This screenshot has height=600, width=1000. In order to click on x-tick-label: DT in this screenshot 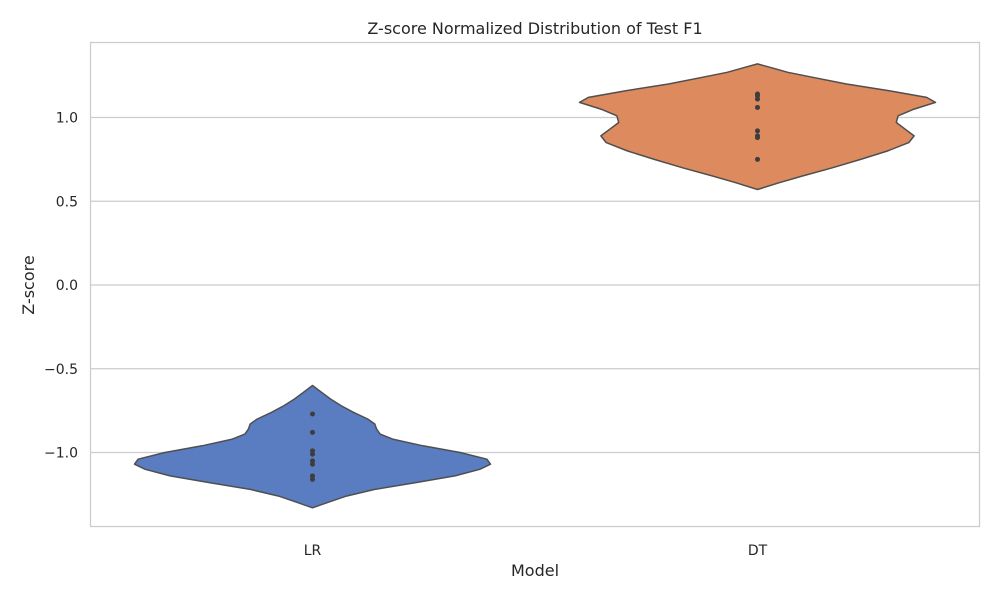, I will do `click(758, 551)`.